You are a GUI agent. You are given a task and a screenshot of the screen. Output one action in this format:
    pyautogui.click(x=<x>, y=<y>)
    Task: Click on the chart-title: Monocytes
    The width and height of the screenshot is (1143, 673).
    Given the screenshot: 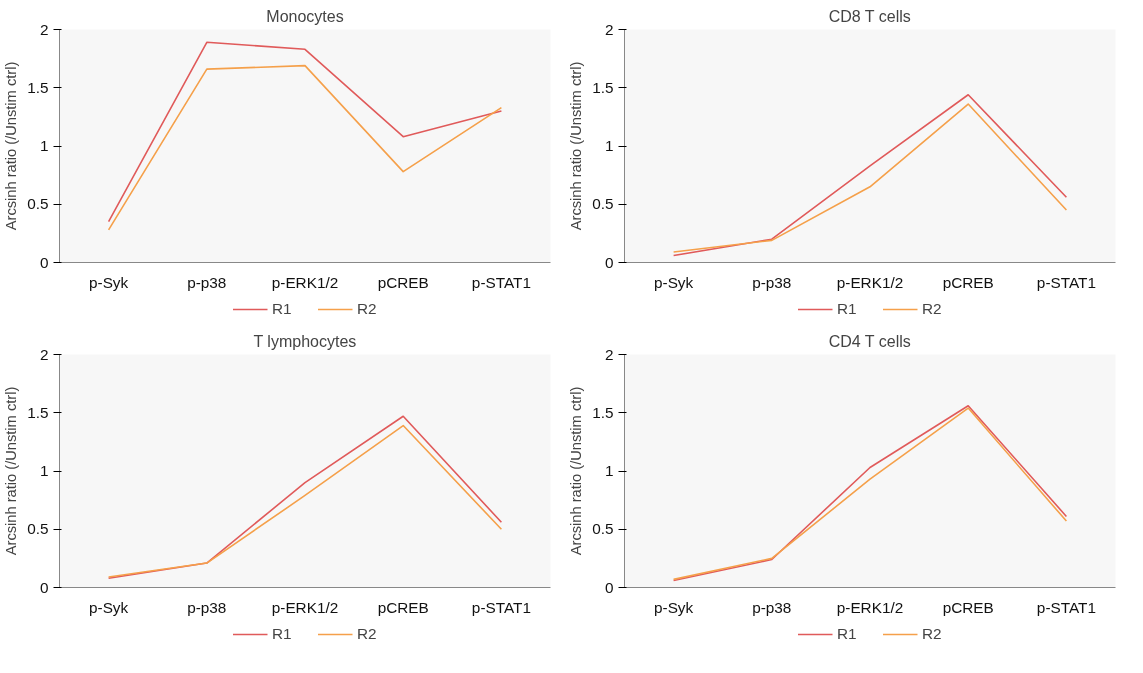 What is the action you would take?
    pyautogui.click(x=305, y=16)
    